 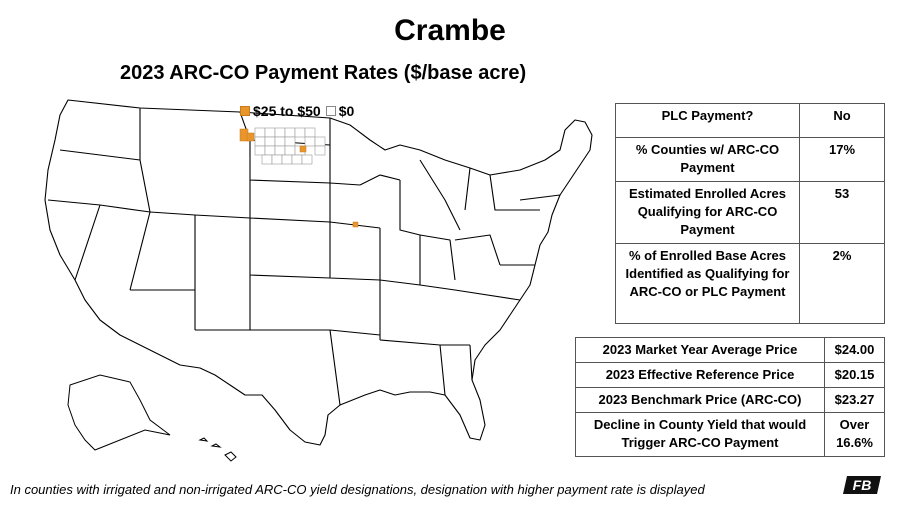 What do you see at coordinates (854, 400) in the screenshot?
I see `row-value: $23.27` at bounding box center [854, 400].